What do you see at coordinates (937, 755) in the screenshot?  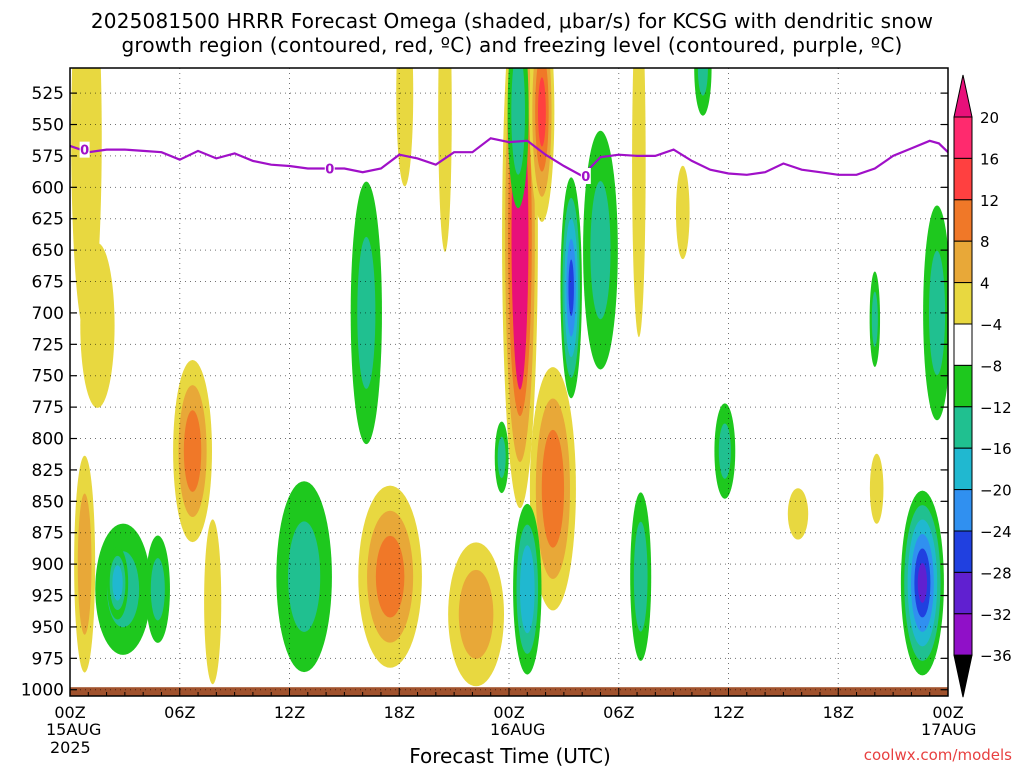 I see `credit-link: coolwx.com/models` at bounding box center [937, 755].